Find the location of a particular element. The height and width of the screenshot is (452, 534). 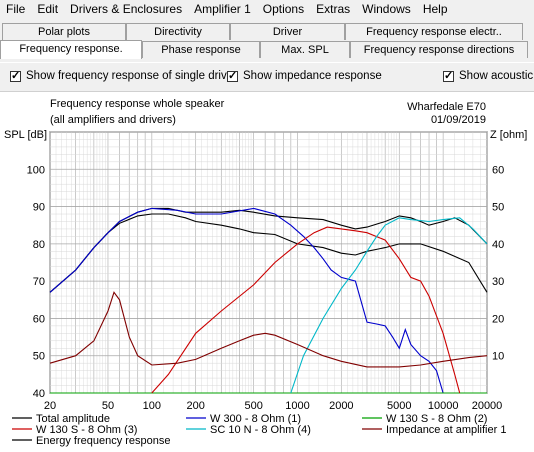

legend-label: W 300 - 8 Ohm (1) is located at coordinates (255, 419).